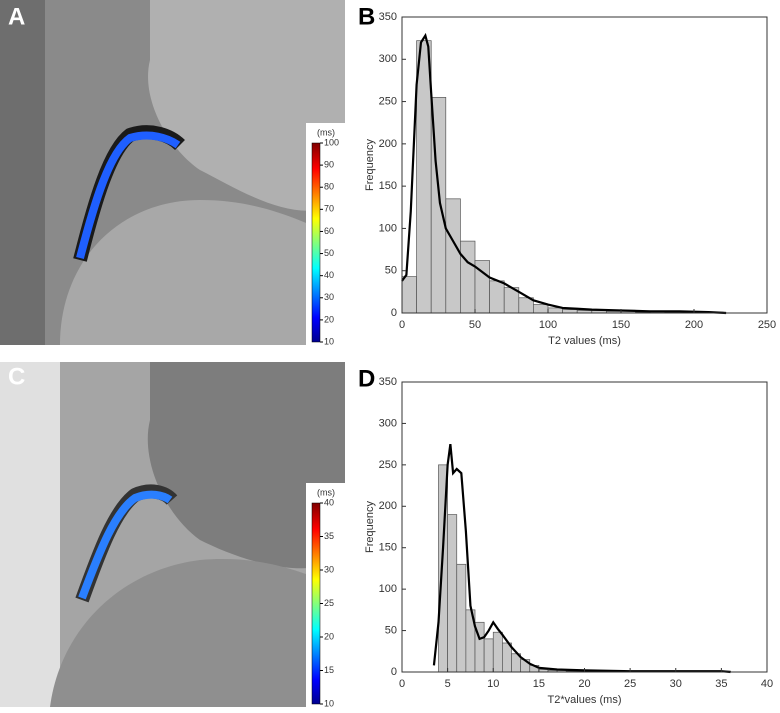 Image resolution: width=780 pixels, height=713 pixels. I want to click on x-axis-label: T2 values (ms), so click(584, 341).